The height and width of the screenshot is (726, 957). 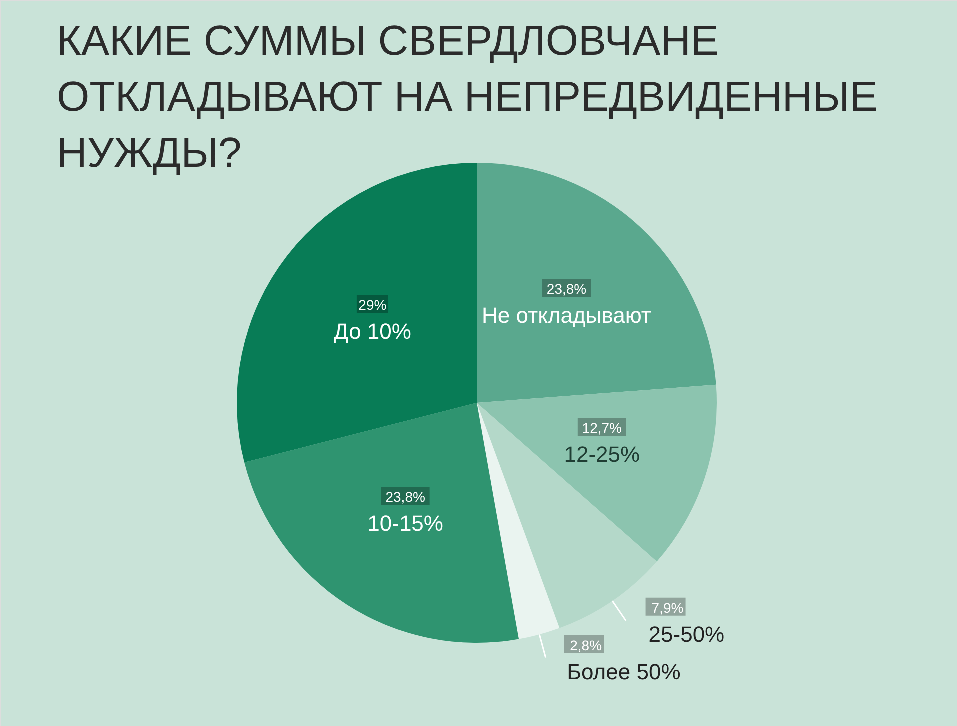 What do you see at coordinates (602, 454) in the screenshot?
I see `slice-label: 12-25%` at bounding box center [602, 454].